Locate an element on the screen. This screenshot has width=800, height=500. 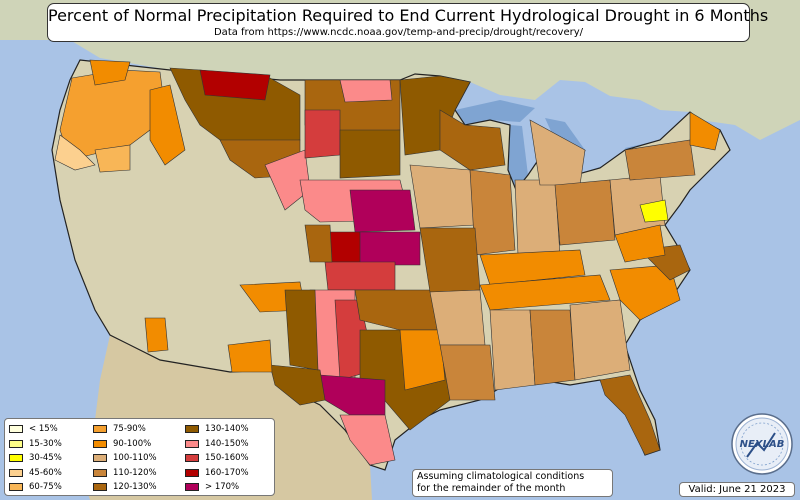
region-new-england is located at coordinates (705, 131).